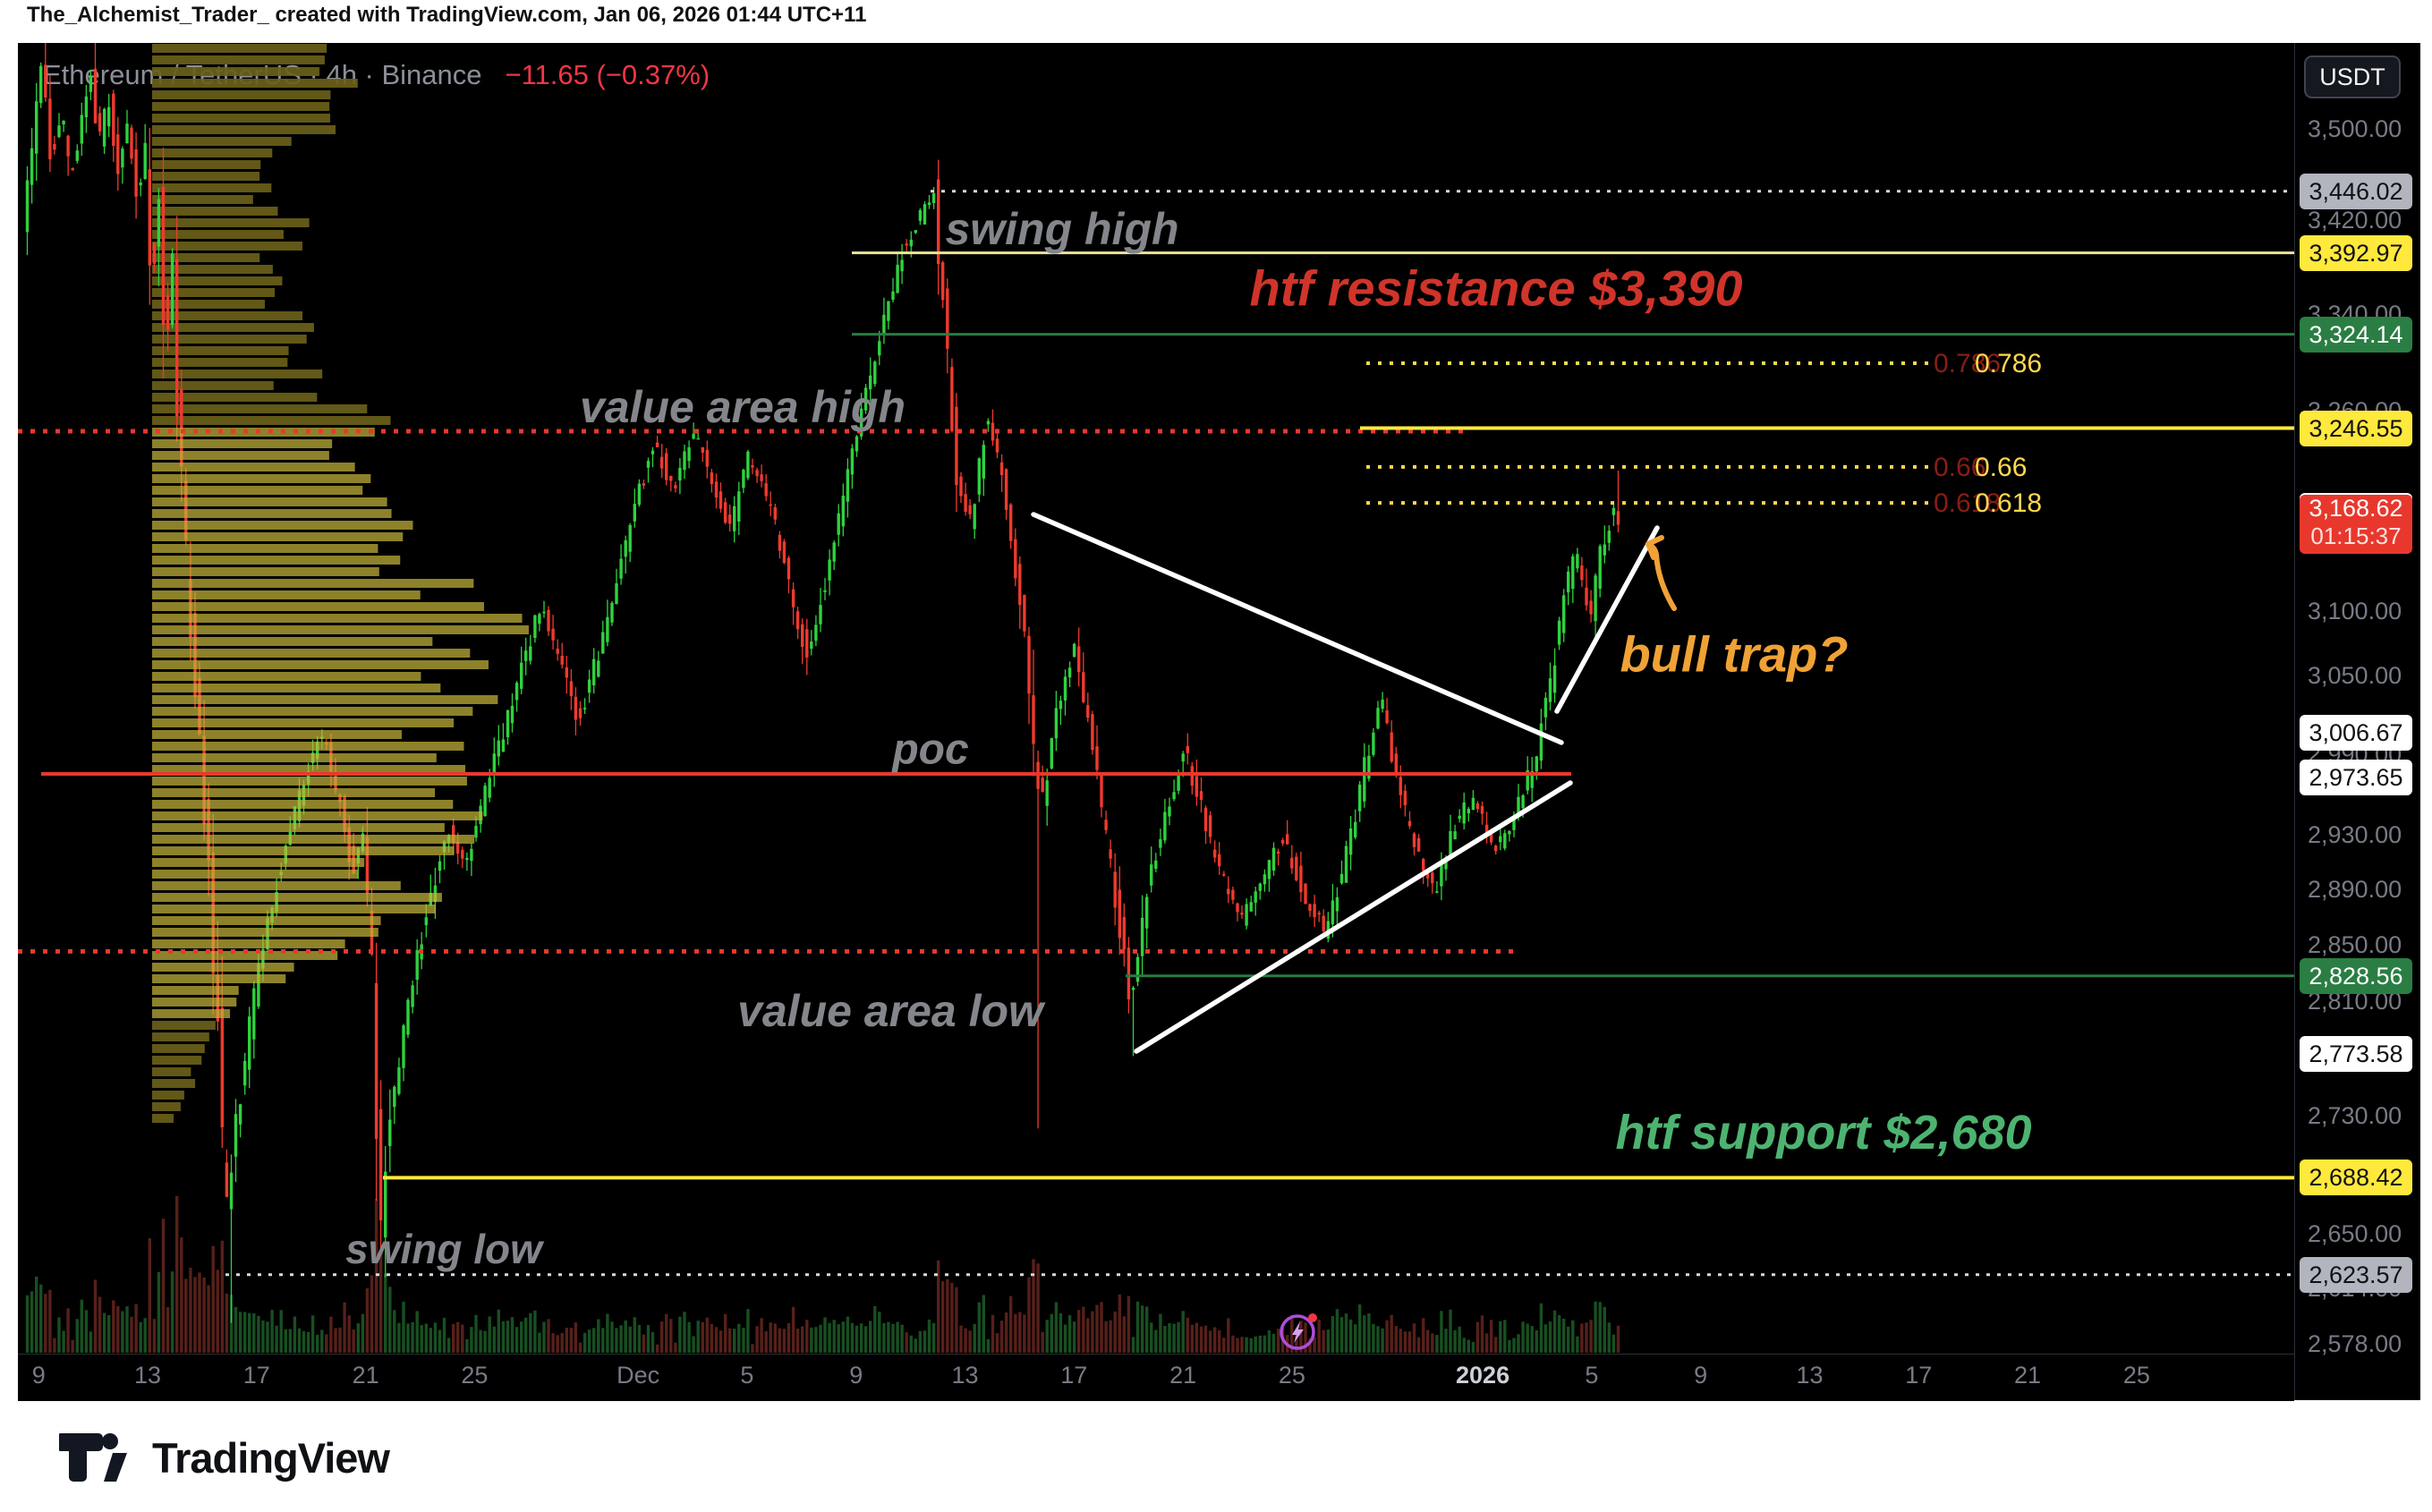 The width and height of the screenshot is (2432, 1512). Describe the element at coordinates (1823, 1132) in the screenshot. I see `htf-support-label: htf support $2,680` at that location.